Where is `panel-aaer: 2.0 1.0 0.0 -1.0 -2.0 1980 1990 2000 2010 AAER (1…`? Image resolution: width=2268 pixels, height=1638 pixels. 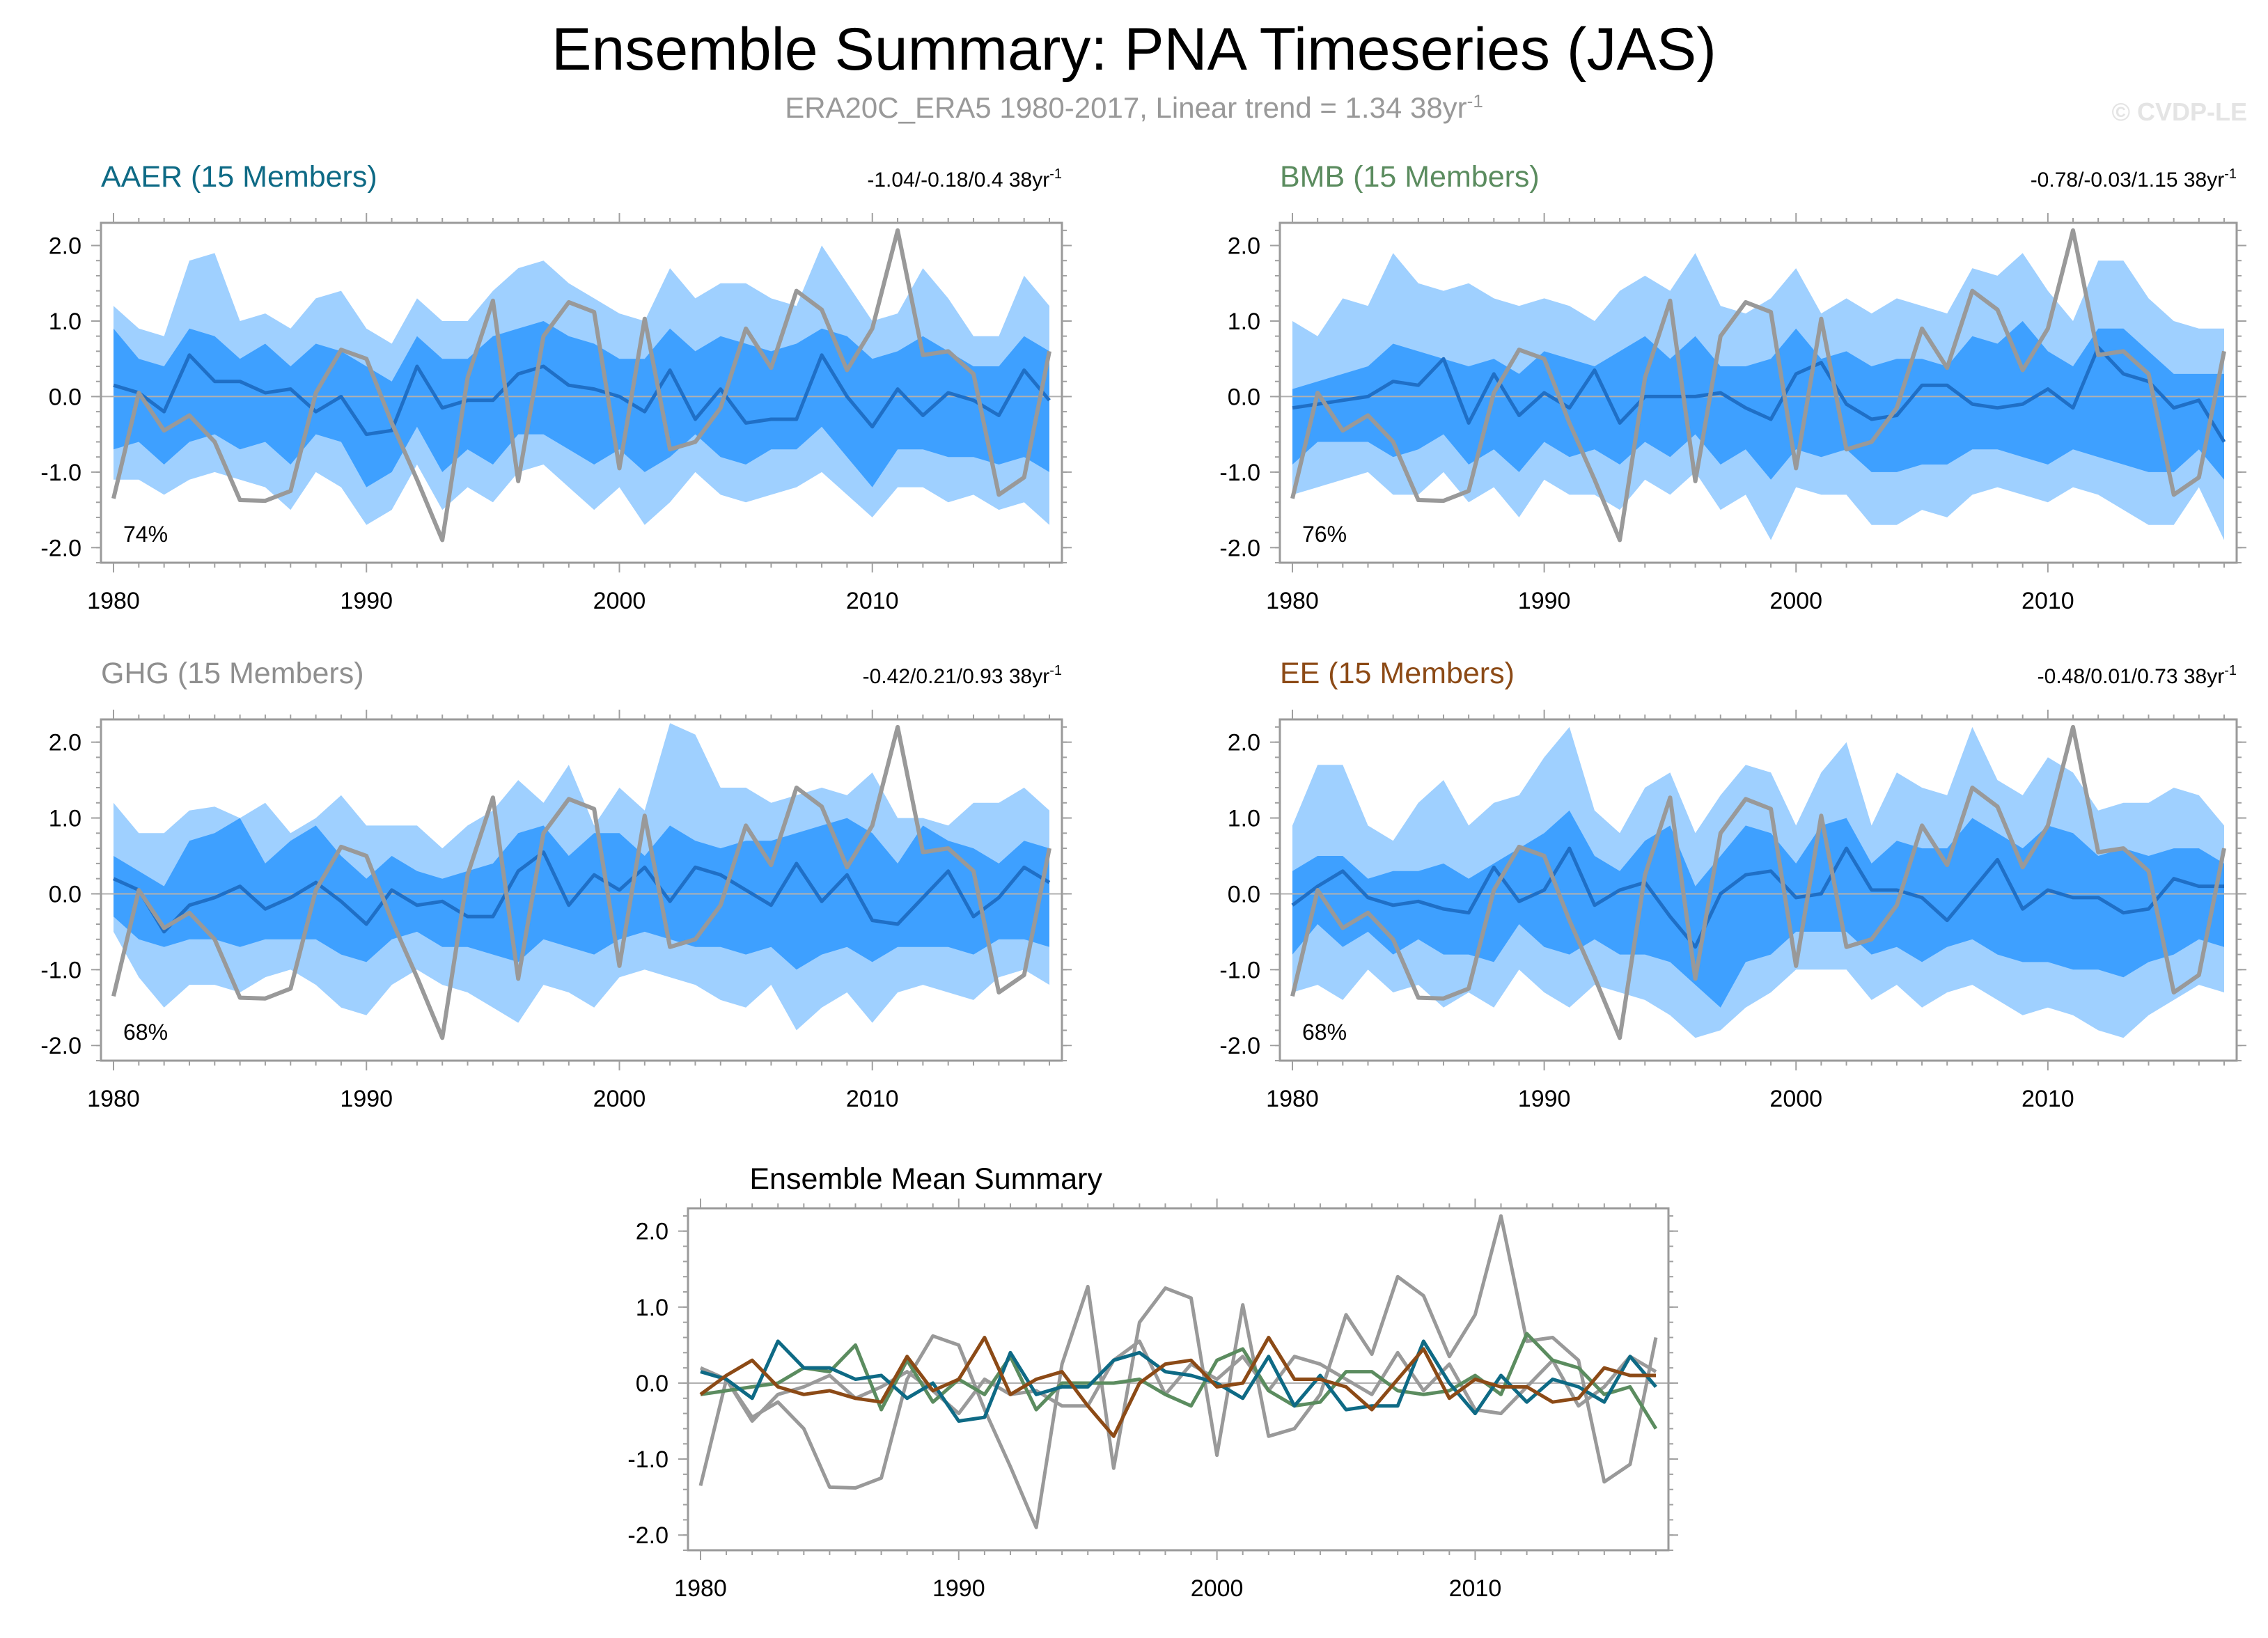 panel-aaer: 2.0 1.0 0.0 -1.0 -2.0 1980 1990 2000 2010 AAER (1… is located at coordinates (556, 387).